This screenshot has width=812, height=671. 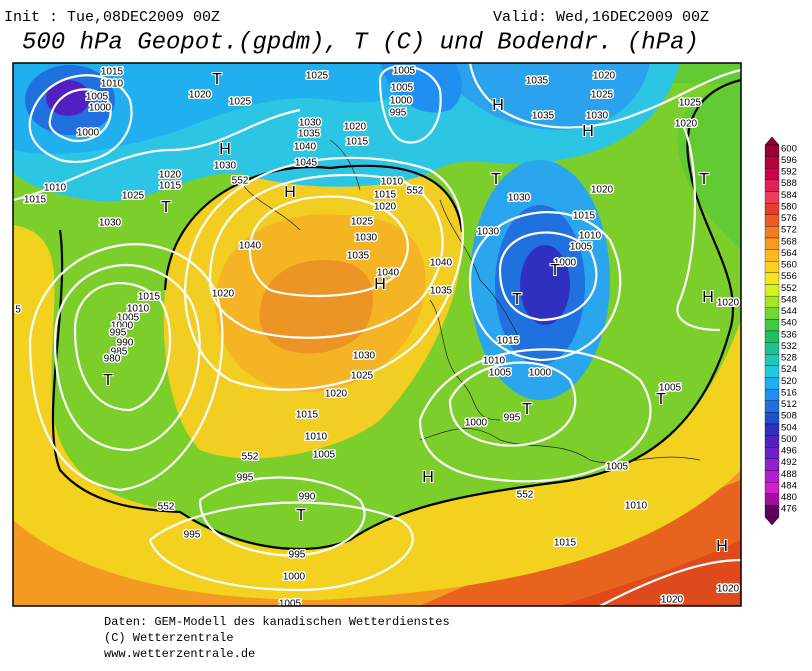 What do you see at coordinates (789, 148) in the screenshot?
I see `colorbar-label: 600` at bounding box center [789, 148].